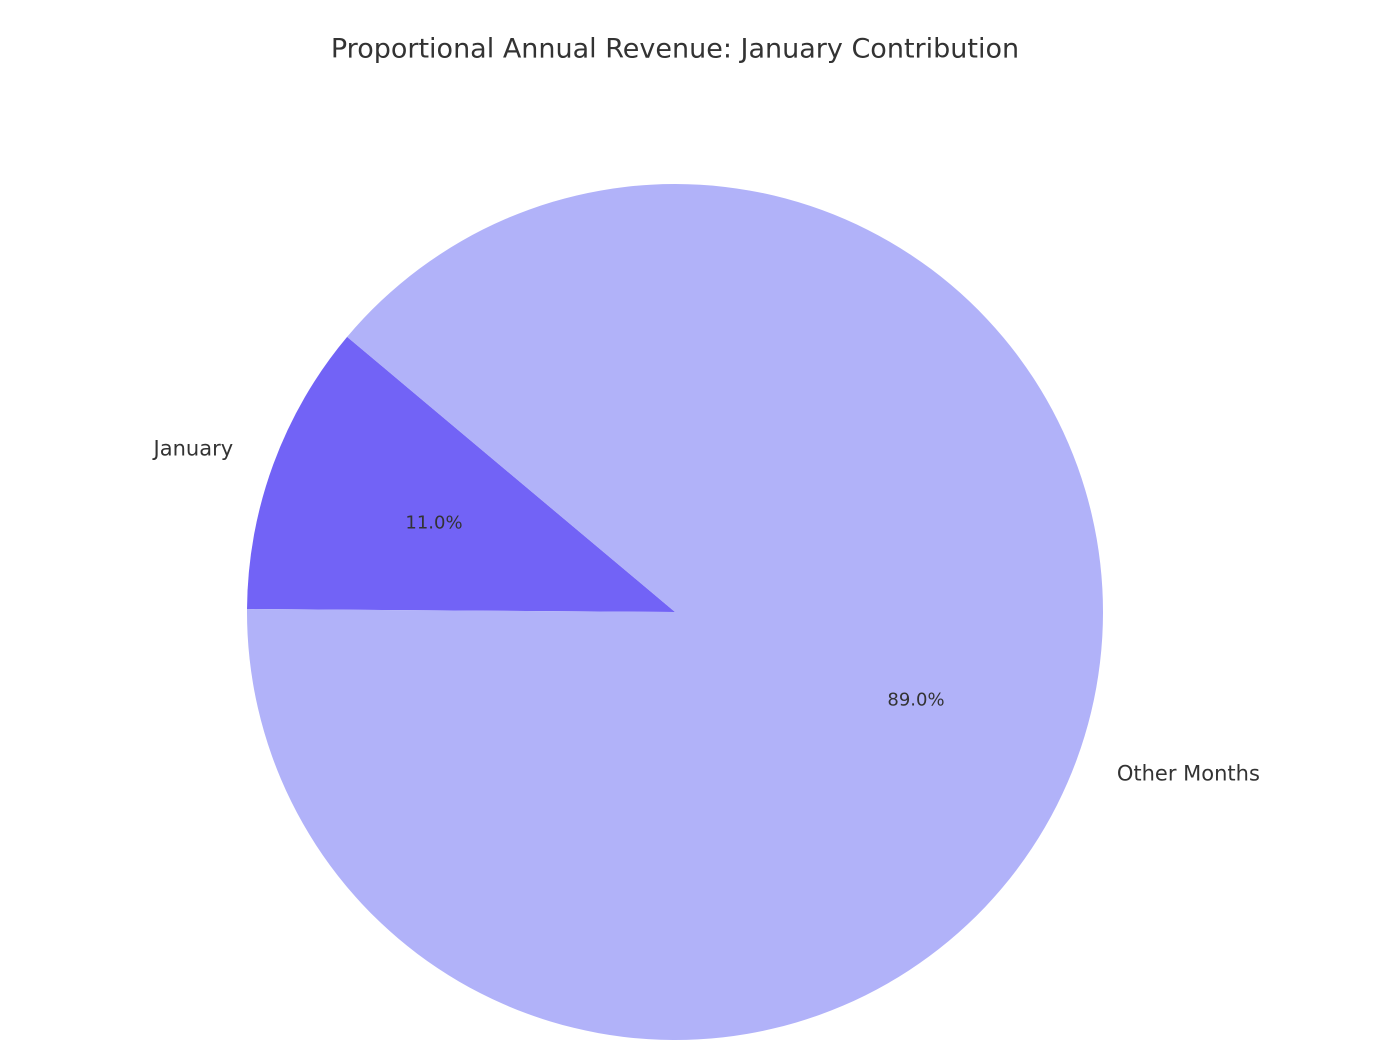  What do you see at coordinates (1188, 774) in the screenshot?
I see `slice-label: Other Months` at bounding box center [1188, 774].